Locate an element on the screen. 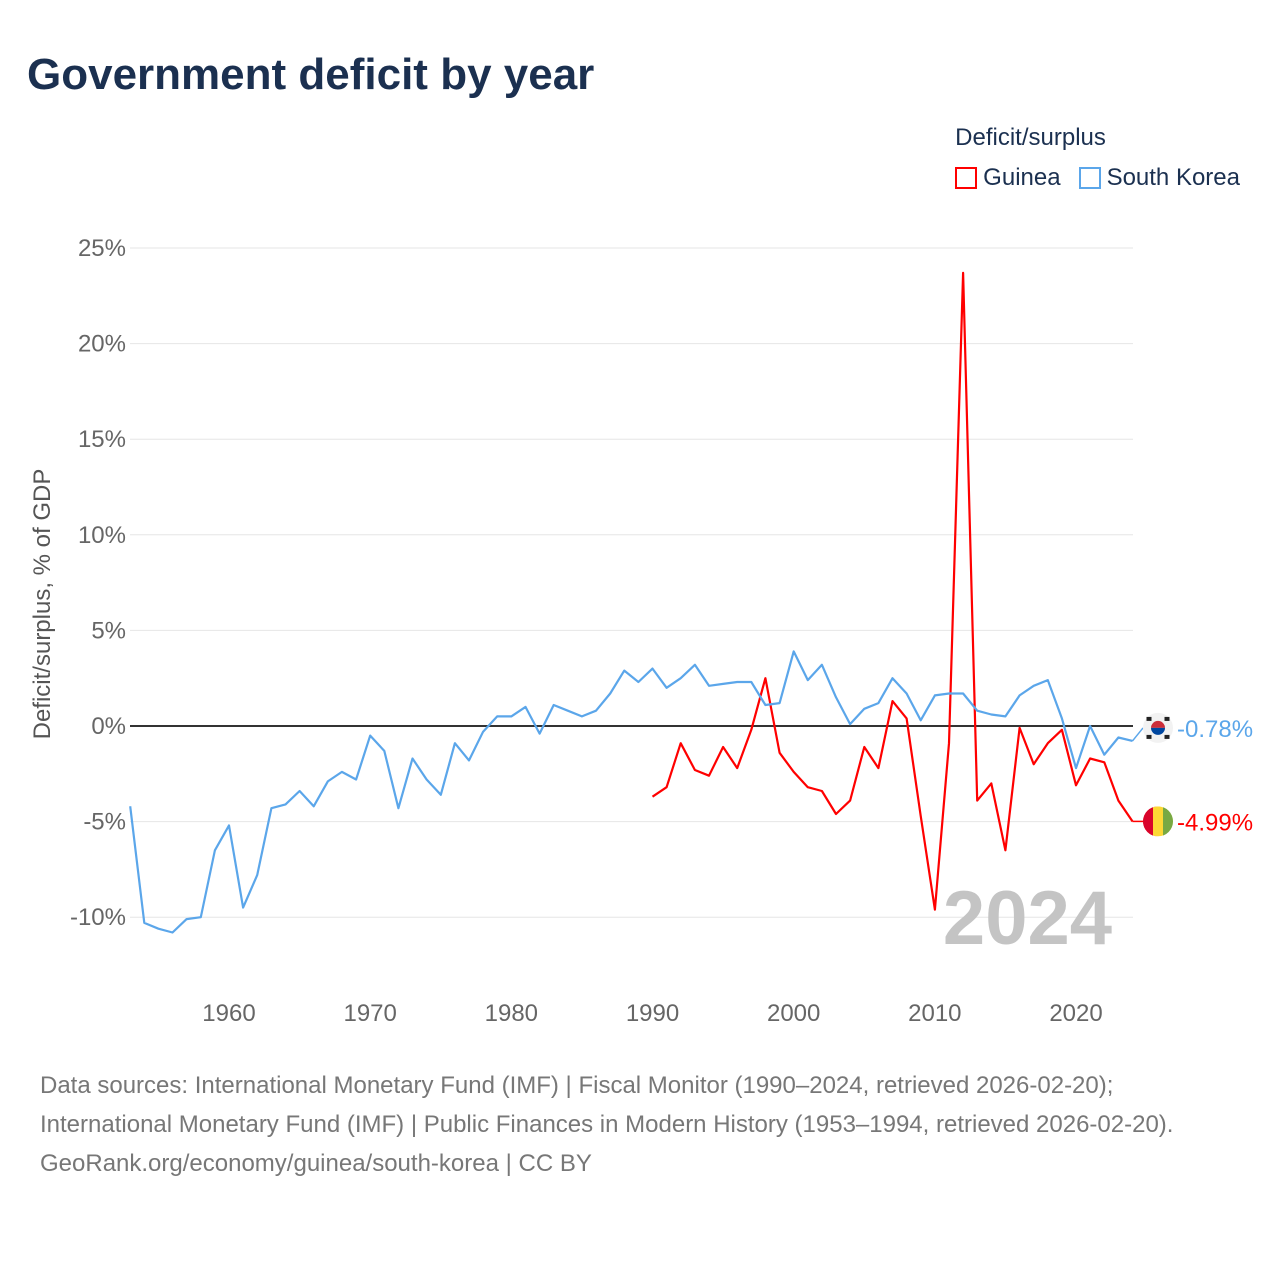 This screenshot has width=1280, height=1280. legend-item-guinea: Guinea is located at coordinates (1008, 178).